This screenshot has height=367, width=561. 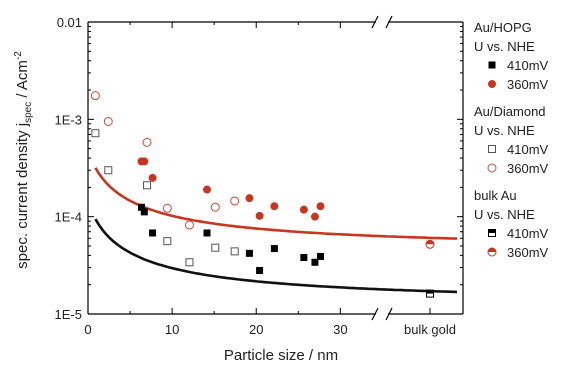 I want to click on legend-group-title: Au/HOPG, so click(x=503, y=27).